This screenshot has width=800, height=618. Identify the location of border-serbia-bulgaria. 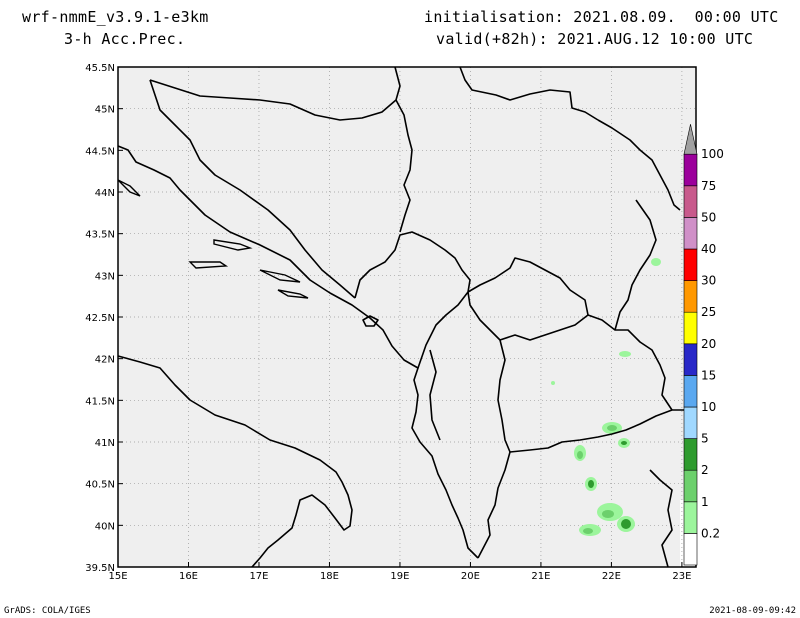
(635, 265).